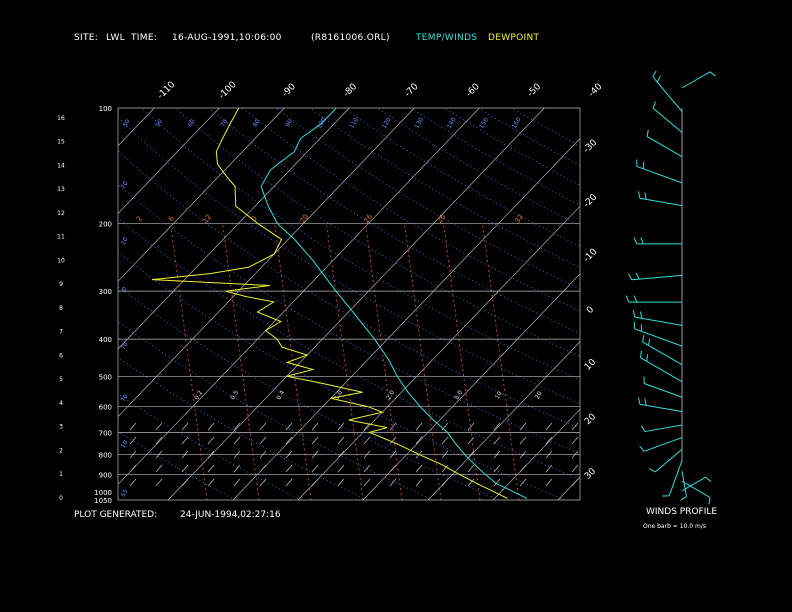 The image size is (792, 612). Describe the element at coordinates (387, 123) in the screenshot. I see `theta-label: 120` at that location.